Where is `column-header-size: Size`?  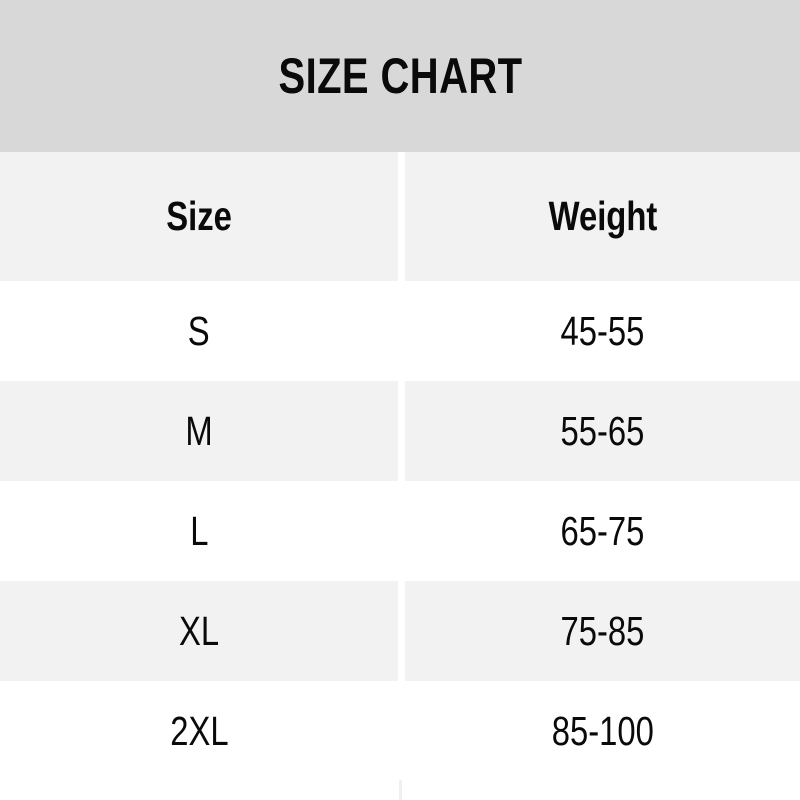
column-header-size: Size is located at coordinates (199, 216).